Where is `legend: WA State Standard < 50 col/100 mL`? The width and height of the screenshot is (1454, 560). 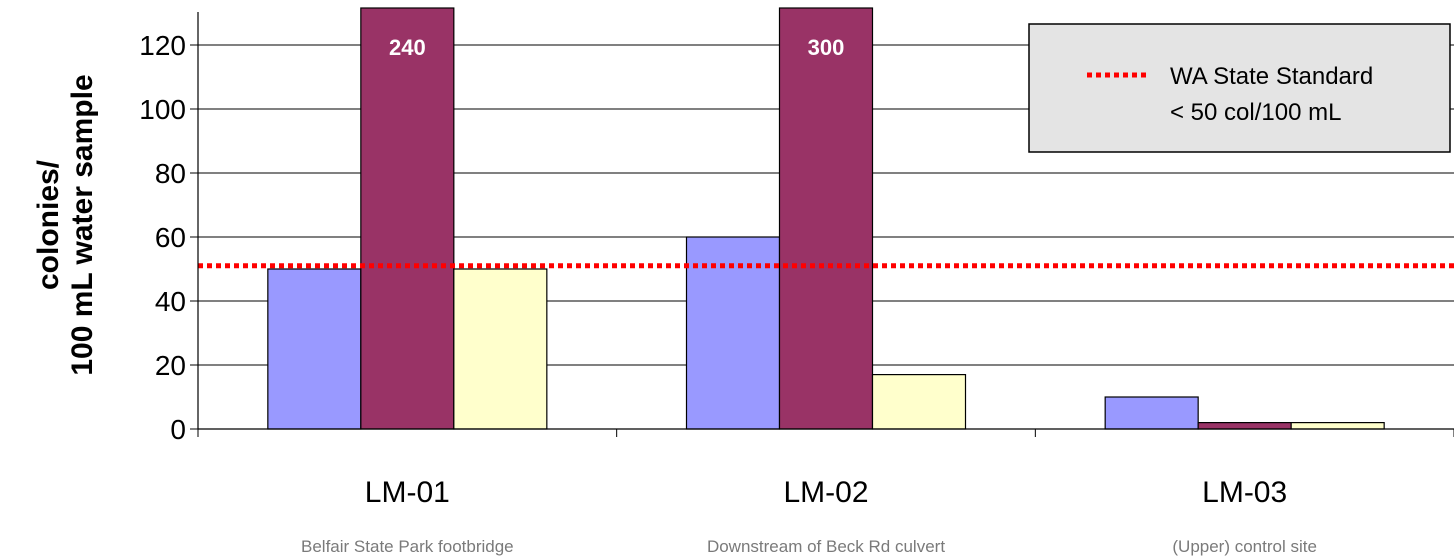 legend: WA State Standard < 50 col/100 mL is located at coordinates (1239, 88).